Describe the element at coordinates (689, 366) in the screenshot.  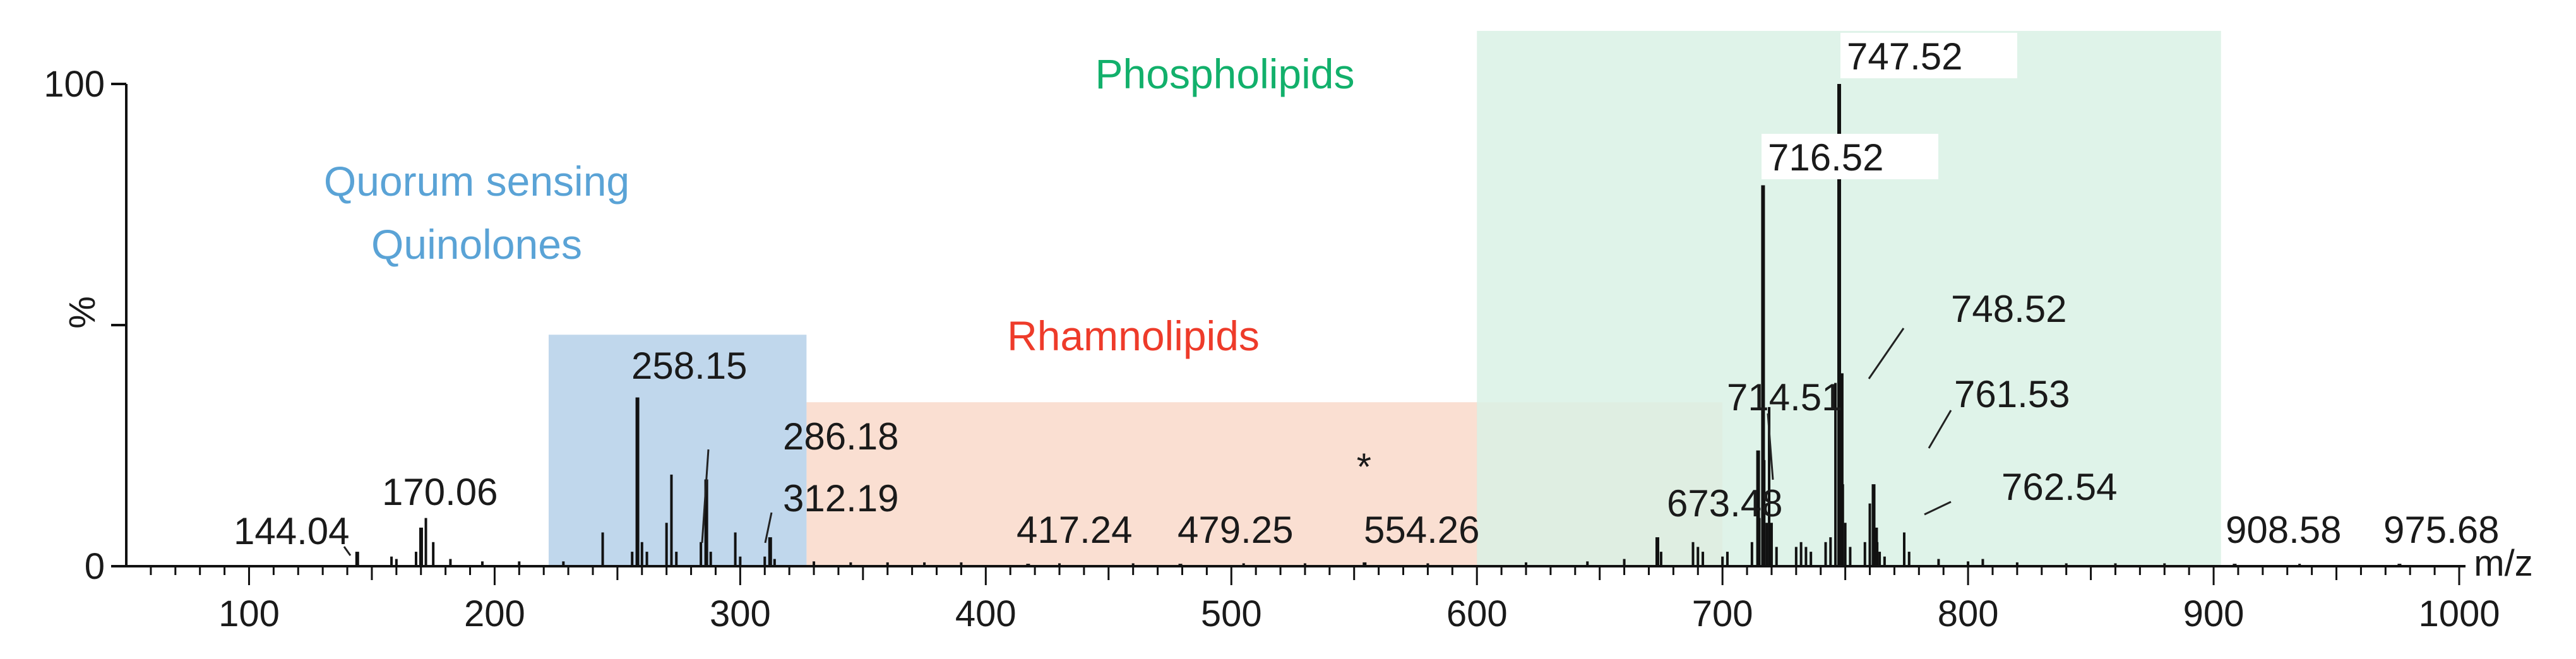
I see `peak-label: 258.15` at that location.